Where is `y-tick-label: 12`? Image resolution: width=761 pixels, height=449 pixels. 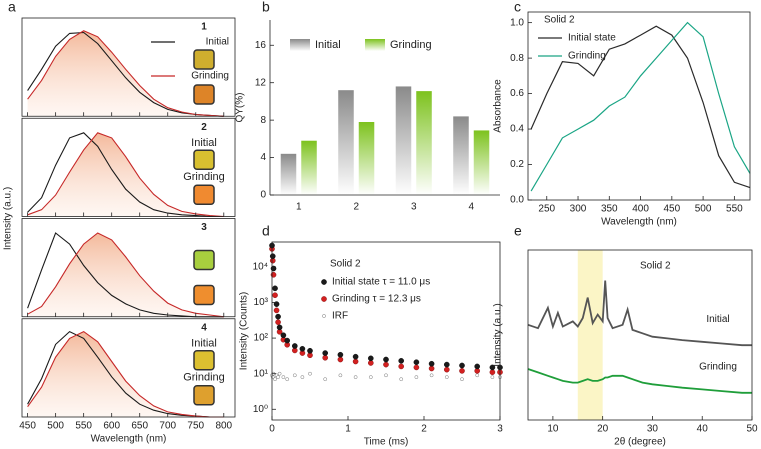 y-tick-label: 12 is located at coordinates (261, 82).